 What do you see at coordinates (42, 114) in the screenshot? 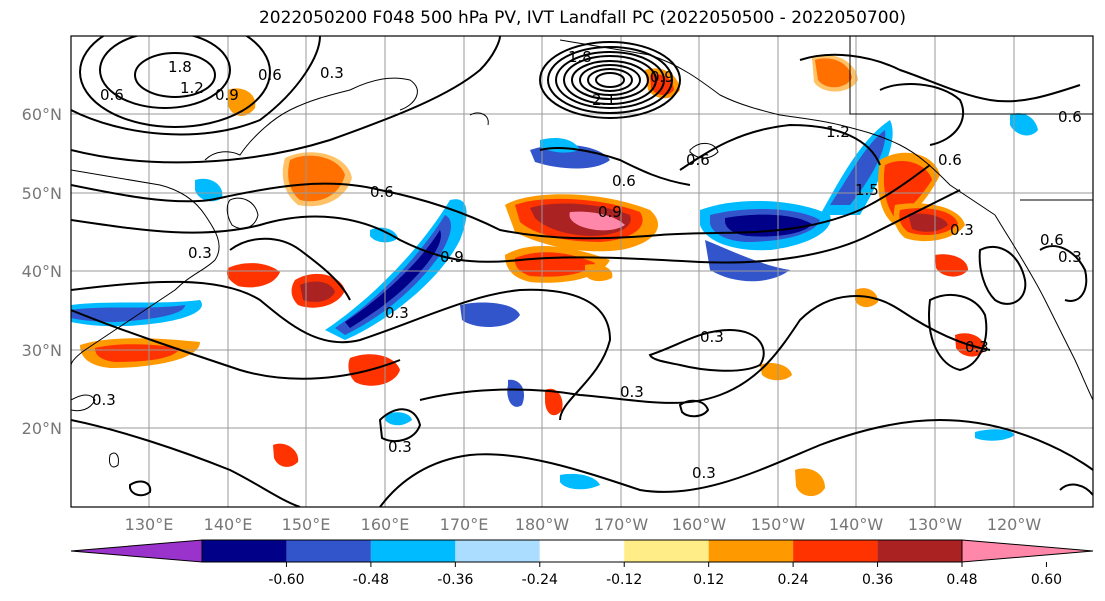
I see `lat-label: 60°N` at bounding box center [42, 114].